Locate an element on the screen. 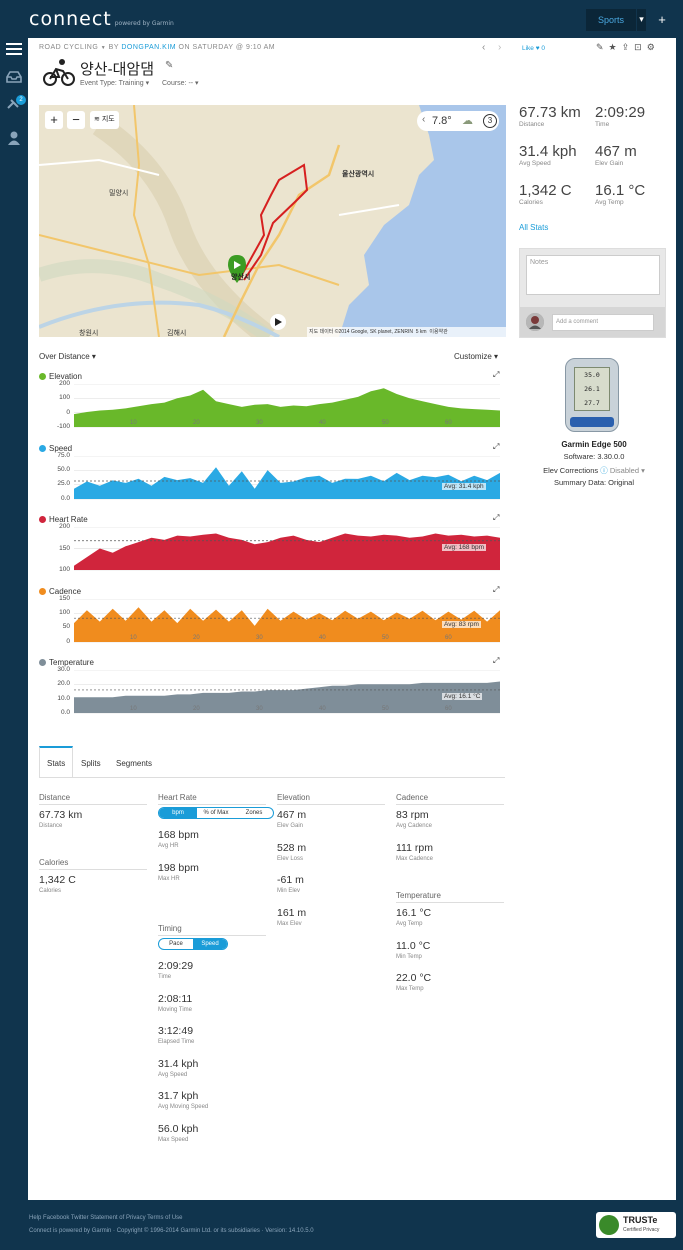 This screenshot has width=683, height=1250. comment-input: Add a comment is located at coordinates (603, 322).